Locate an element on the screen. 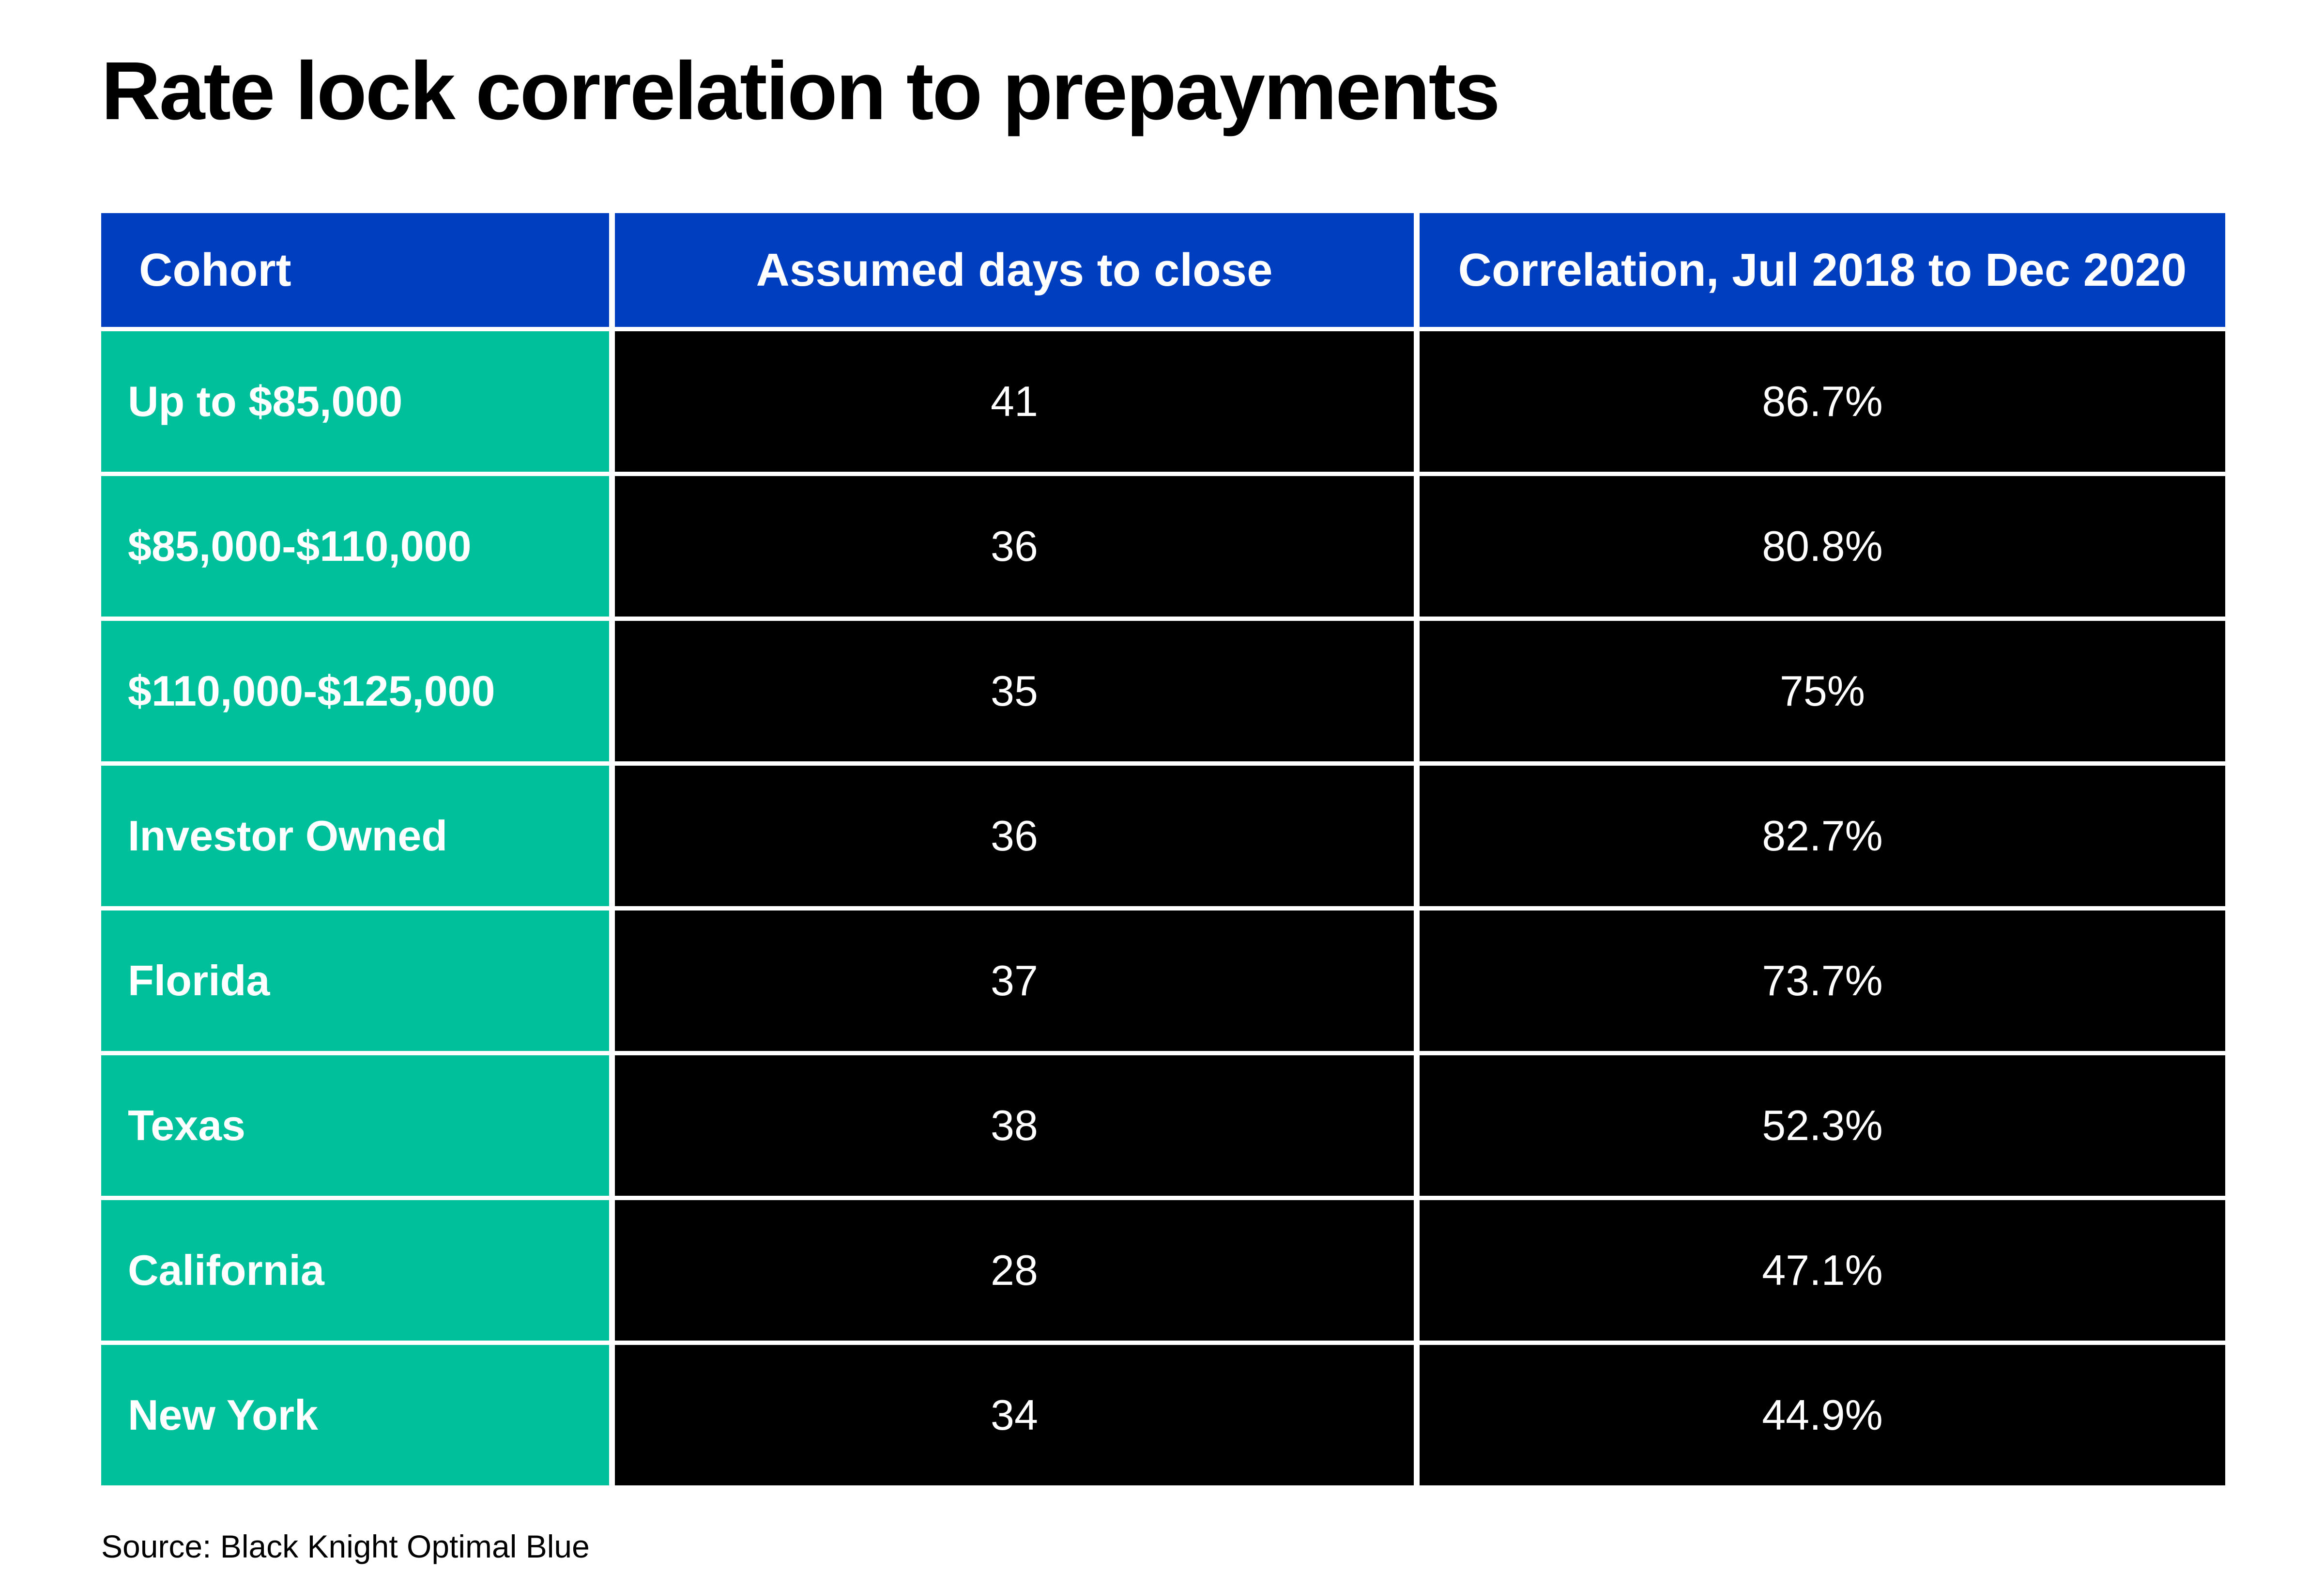  cohort-cell: California is located at coordinates (355, 1270).